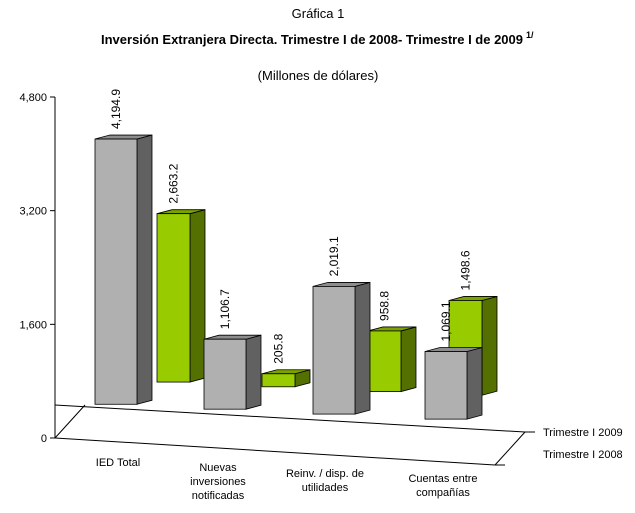 The image size is (635, 513). What do you see at coordinates (318, 13) in the screenshot?
I see `supertitle: Gráfica 1` at bounding box center [318, 13].